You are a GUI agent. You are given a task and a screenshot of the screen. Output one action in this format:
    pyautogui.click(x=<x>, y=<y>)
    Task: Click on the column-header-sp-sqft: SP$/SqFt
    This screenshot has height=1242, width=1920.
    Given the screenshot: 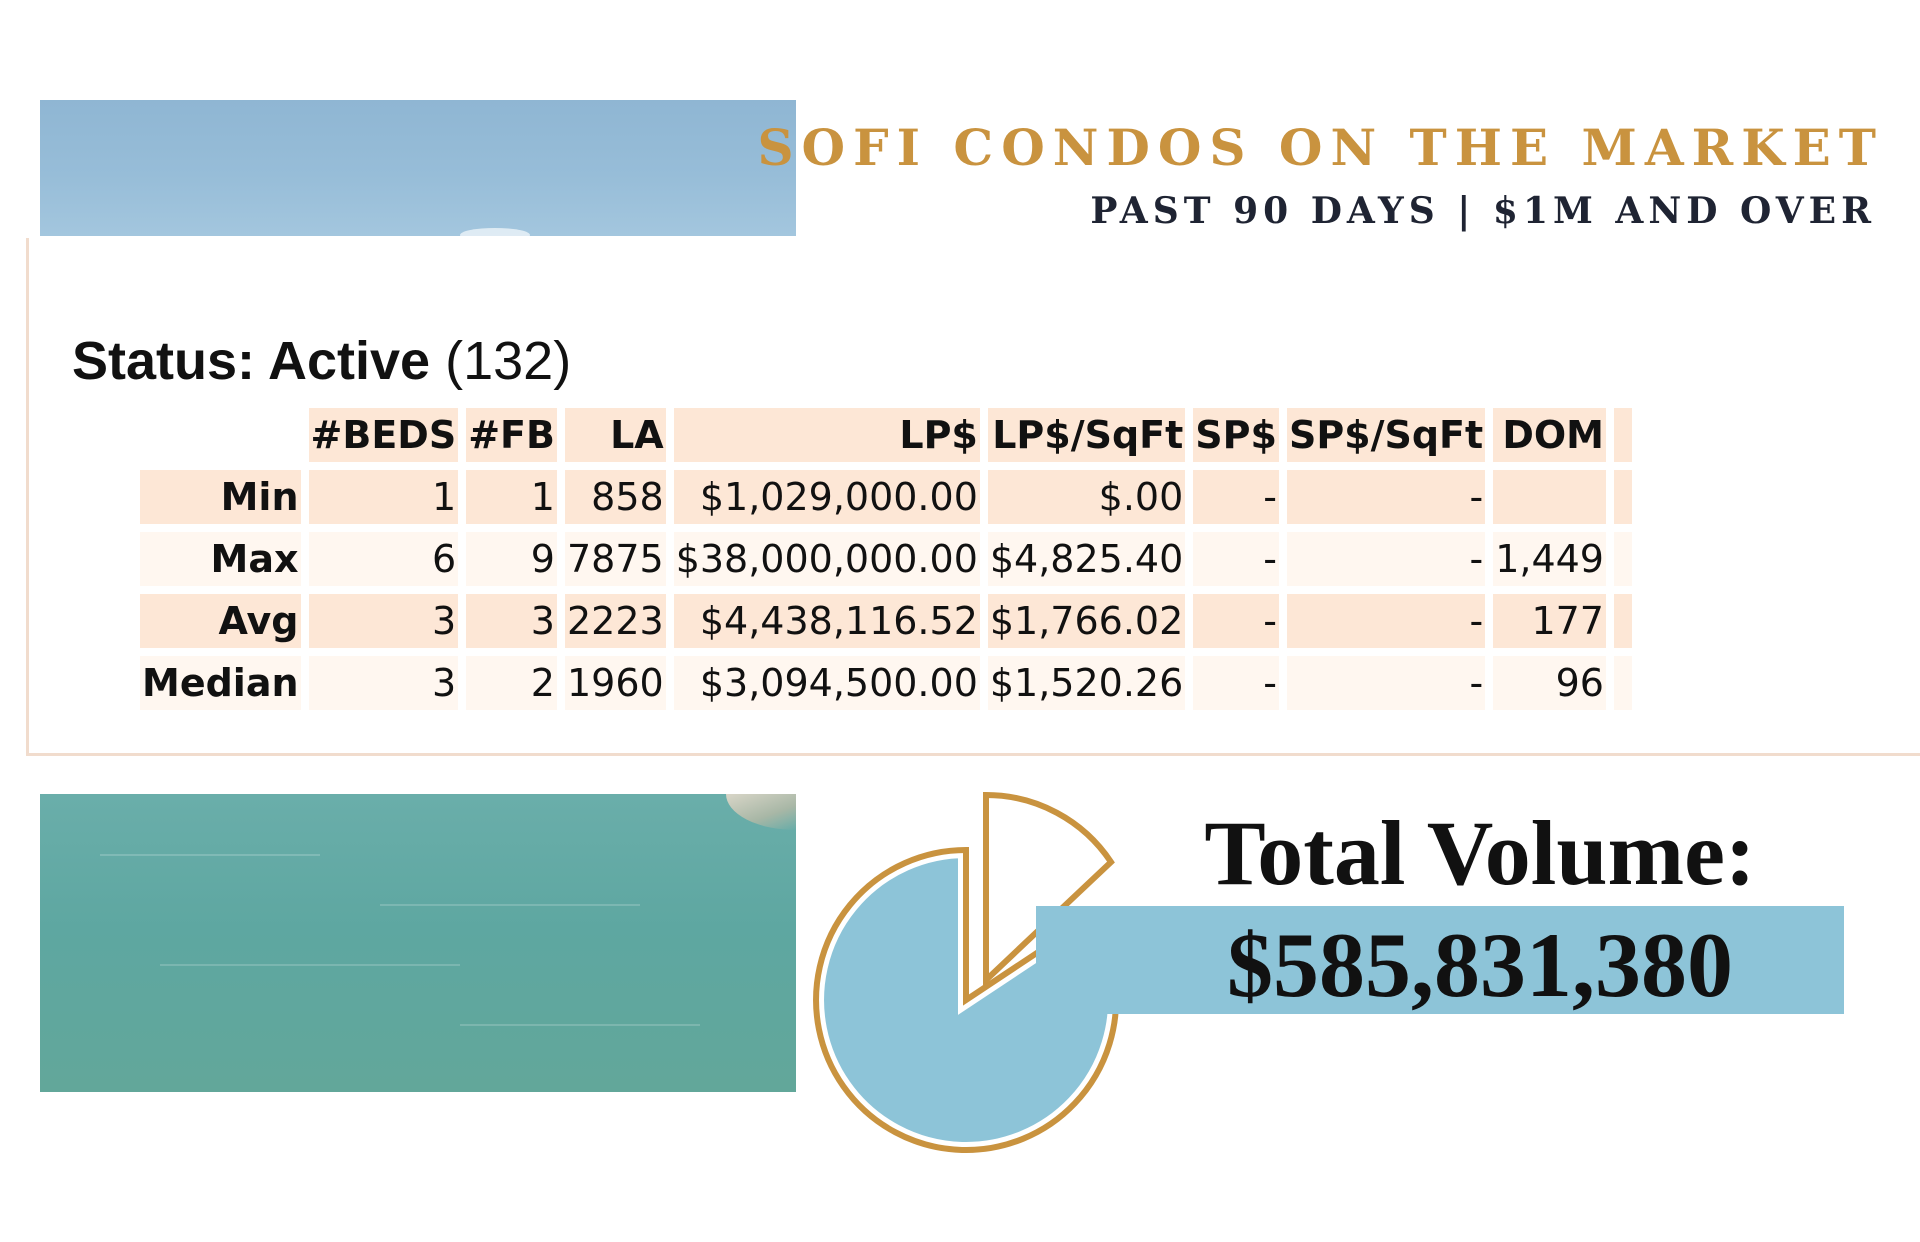 What is the action you would take?
    pyautogui.click(x=1386, y=435)
    